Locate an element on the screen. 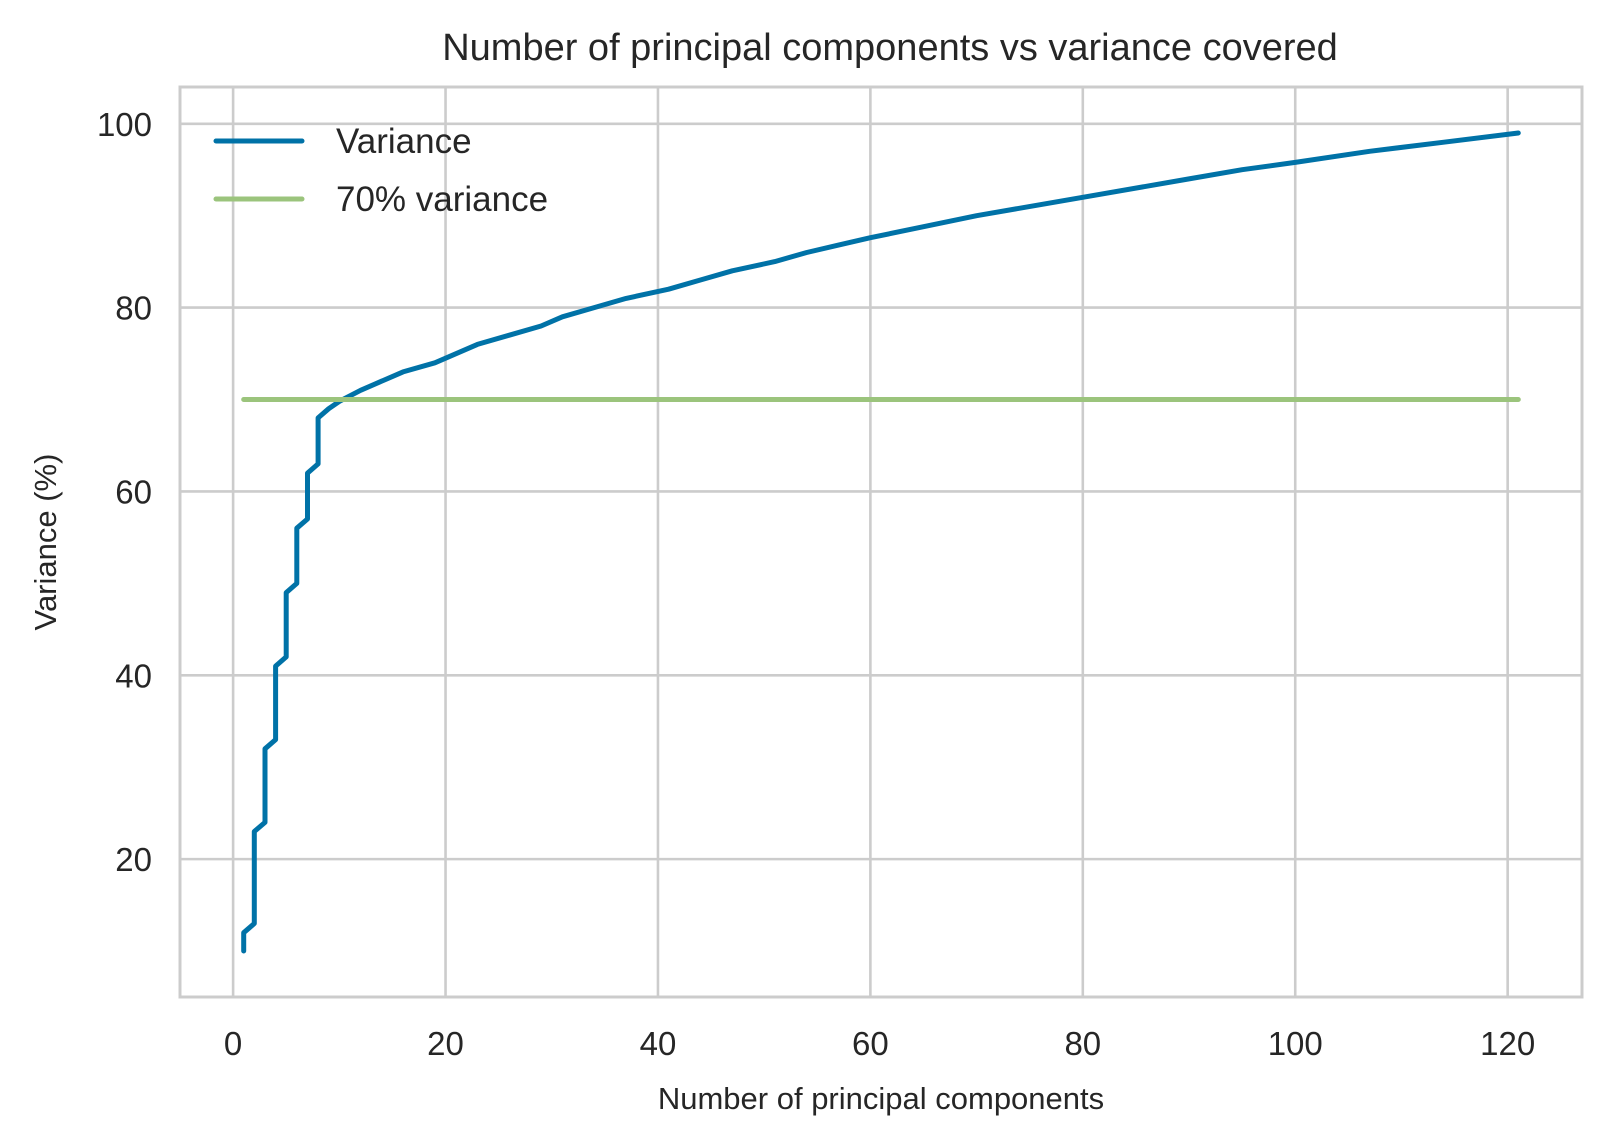 This screenshot has height=1141, width=1604. x-tick-label: 60 is located at coordinates (870, 1043).